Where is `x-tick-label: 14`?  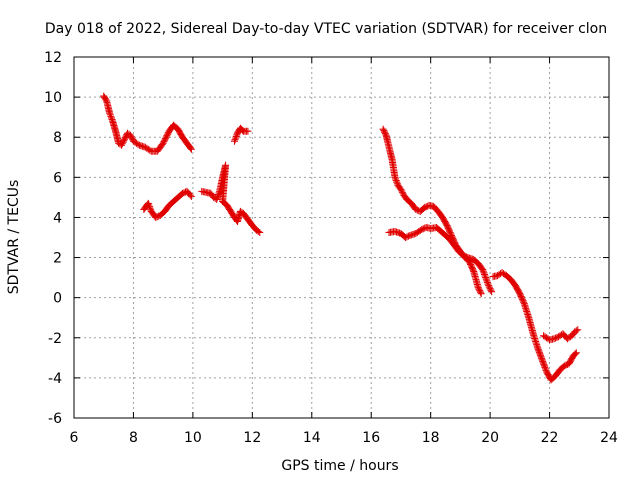
x-tick-label: 14 is located at coordinates (312, 438).